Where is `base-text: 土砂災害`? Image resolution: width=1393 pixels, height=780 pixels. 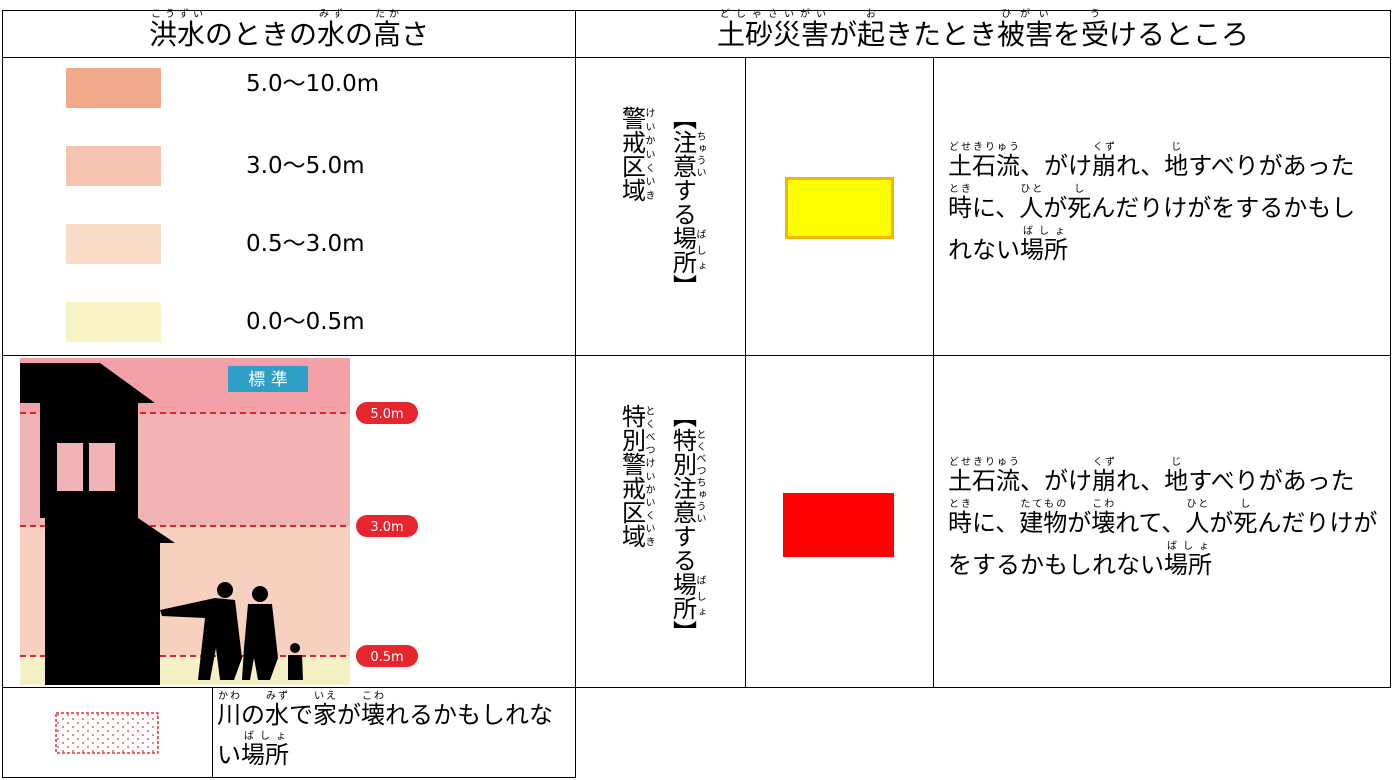 base-text: 土砂災害 is located at coordinates (772, 34).